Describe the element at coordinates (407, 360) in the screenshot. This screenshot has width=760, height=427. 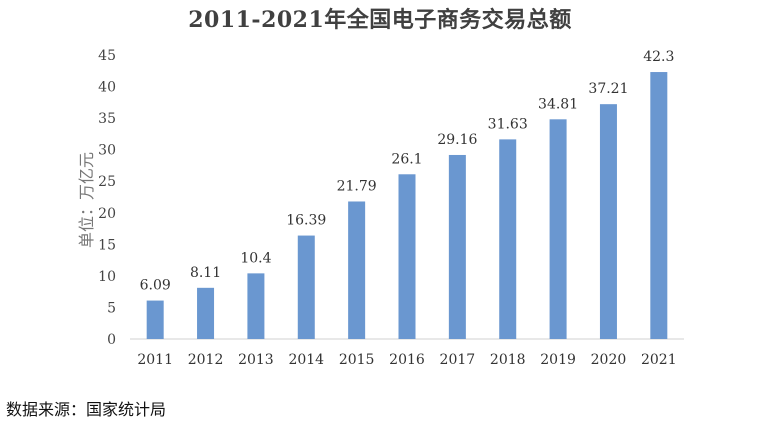
I see `x-tick-label: 2016` at that location.